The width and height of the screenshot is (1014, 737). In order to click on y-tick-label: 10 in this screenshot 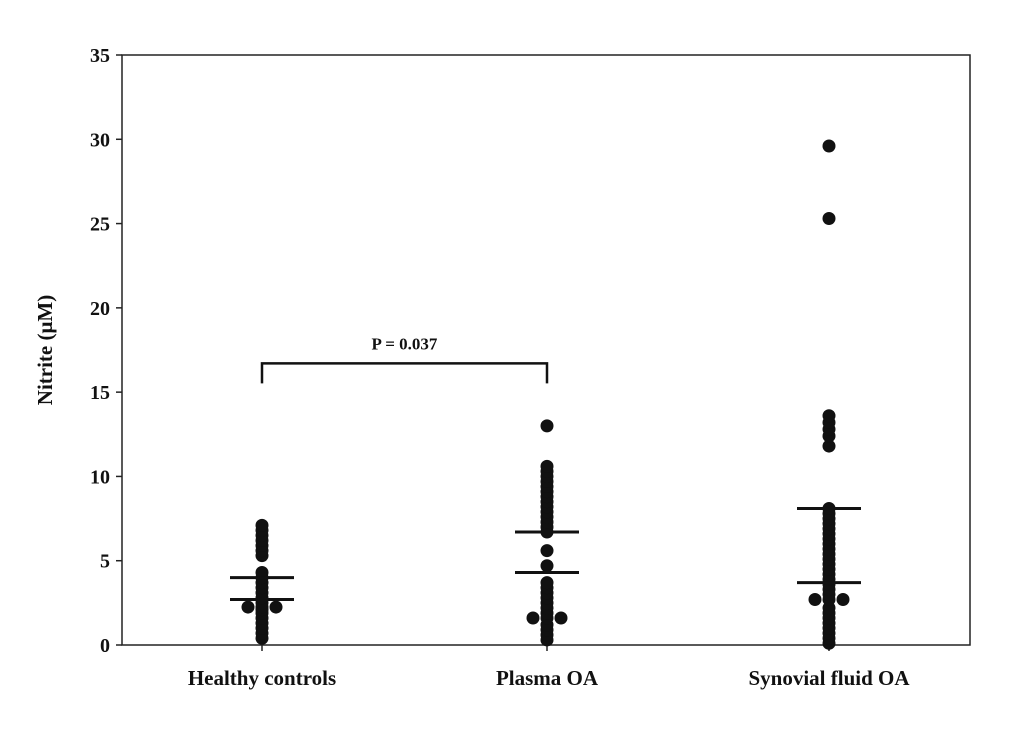, I will do `click(100, 477)`.